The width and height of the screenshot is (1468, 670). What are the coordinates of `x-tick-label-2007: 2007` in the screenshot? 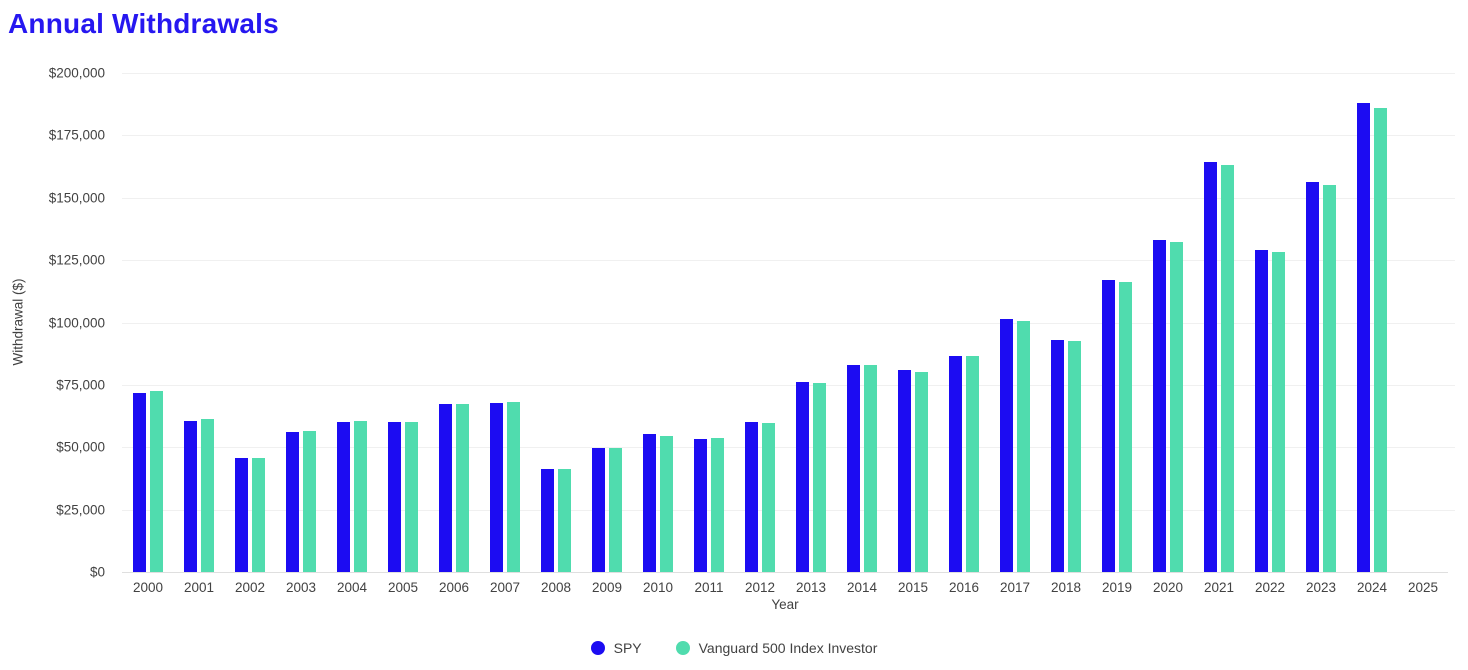 It's located at (505, 587).